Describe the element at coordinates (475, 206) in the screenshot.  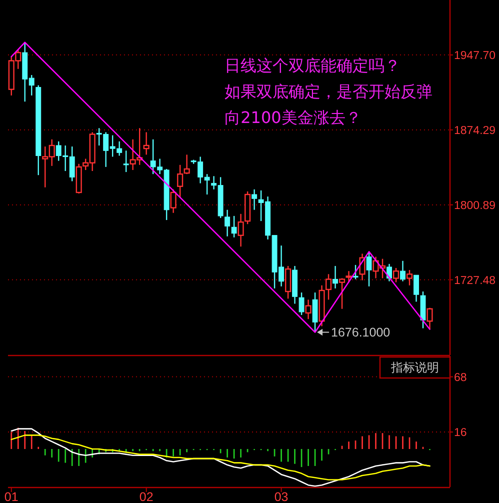
I see `ytick: 1800.89` at that location.